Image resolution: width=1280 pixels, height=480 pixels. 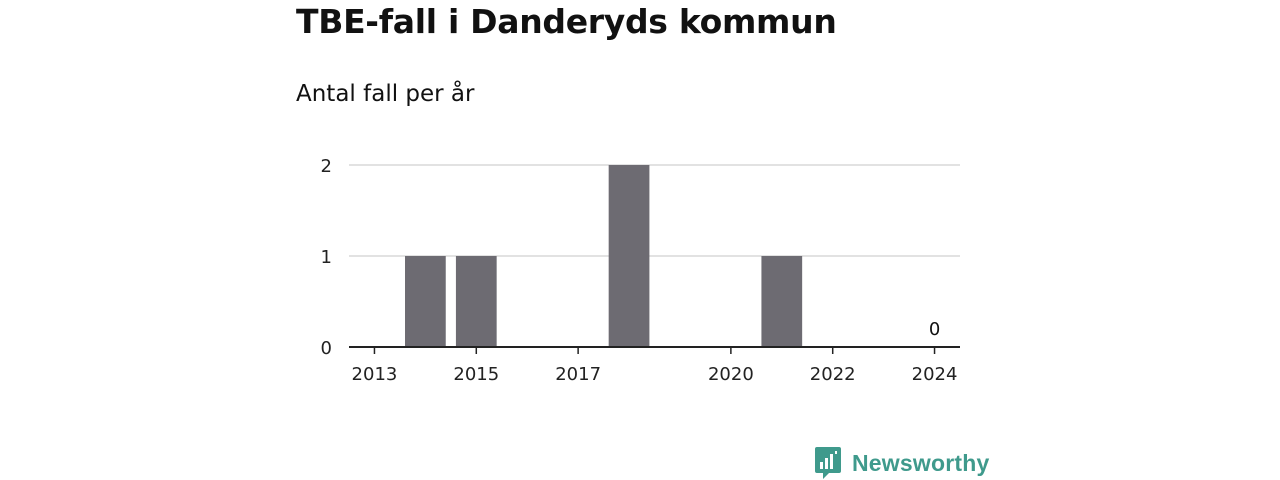 What do you see at coordinates (934, 329) in the screenshot?
I see `data-label: 0` at bounding box center [934, 329].